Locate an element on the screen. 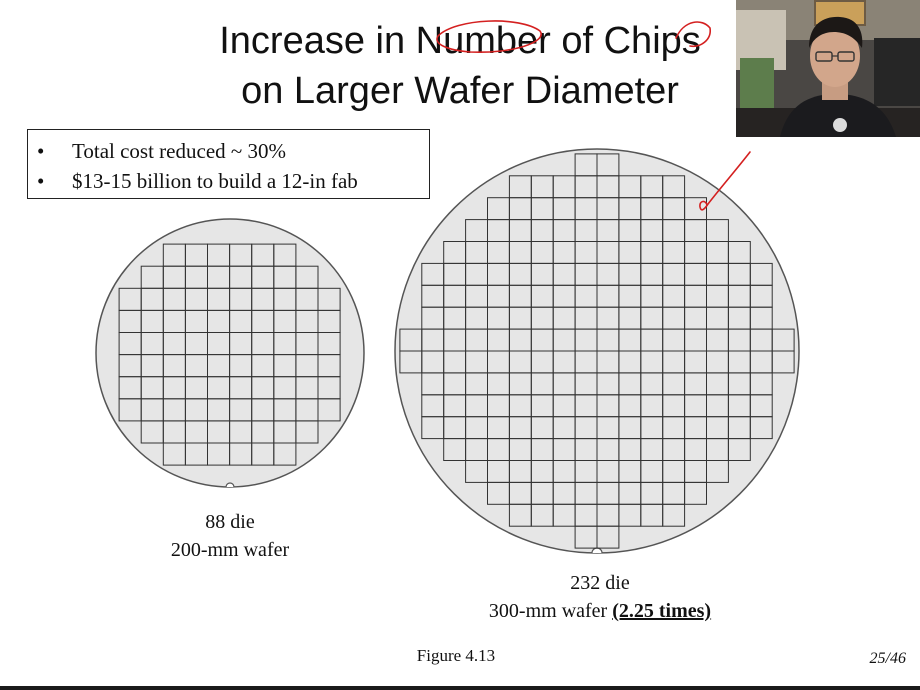  figure-caption: Figure 4.13 is located at coordinates (456, 655).